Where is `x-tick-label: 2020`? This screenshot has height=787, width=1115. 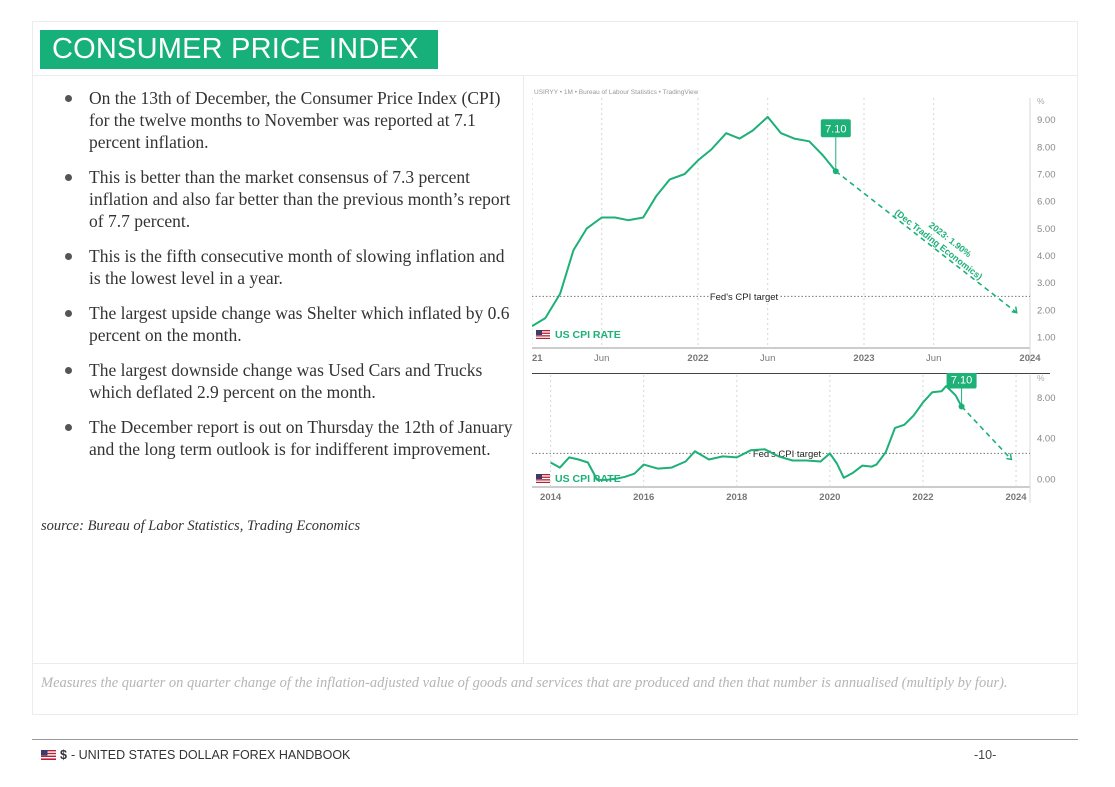 x-tick-label: 2020 is located at coordinates (829, 497).